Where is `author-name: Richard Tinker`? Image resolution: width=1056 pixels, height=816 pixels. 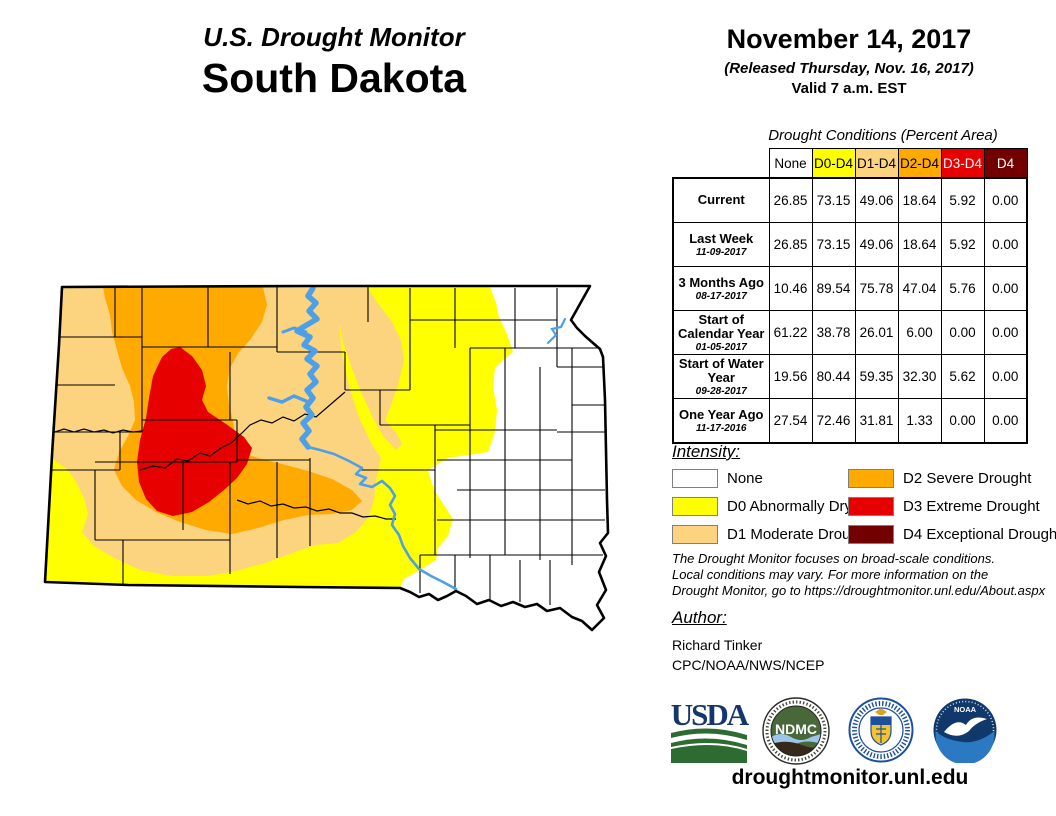
author-name: Richard Tinker is located at coordinates (717, 645).